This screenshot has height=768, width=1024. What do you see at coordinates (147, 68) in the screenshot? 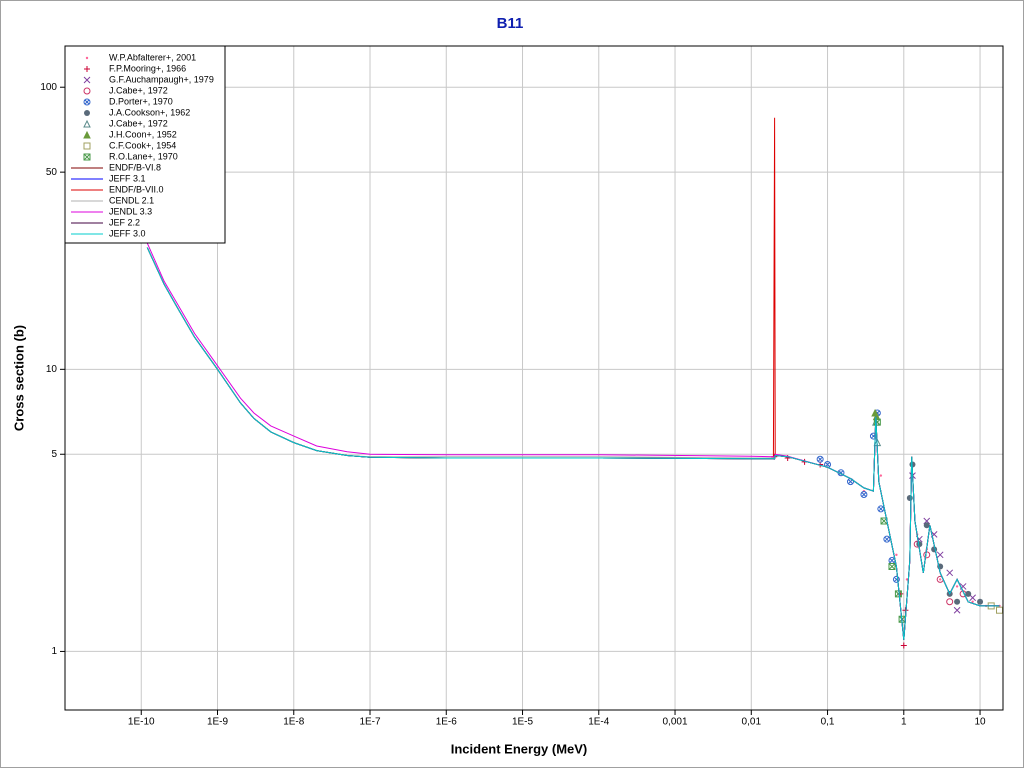
I see `legend-label: F.P.Mooring+, 1966` at bounding box center [147, 68].